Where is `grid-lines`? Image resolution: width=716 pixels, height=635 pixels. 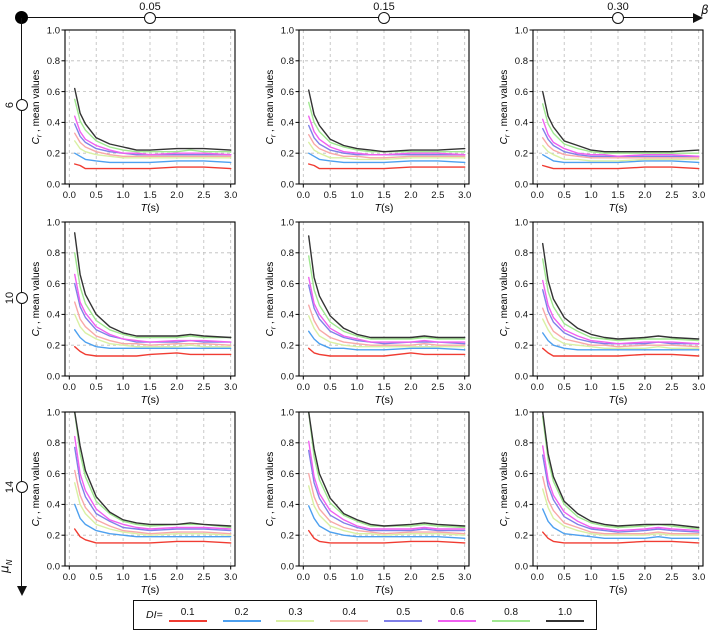
grid-lines is located at coordinates (150, 489).